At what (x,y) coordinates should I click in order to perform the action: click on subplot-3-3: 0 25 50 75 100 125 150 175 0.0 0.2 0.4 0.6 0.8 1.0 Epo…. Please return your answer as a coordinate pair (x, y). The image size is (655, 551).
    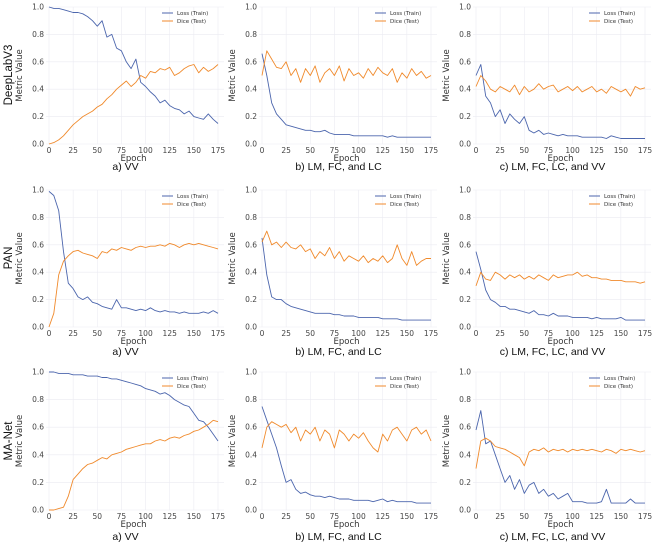
    Looking at the image, I should click on (547, 456).